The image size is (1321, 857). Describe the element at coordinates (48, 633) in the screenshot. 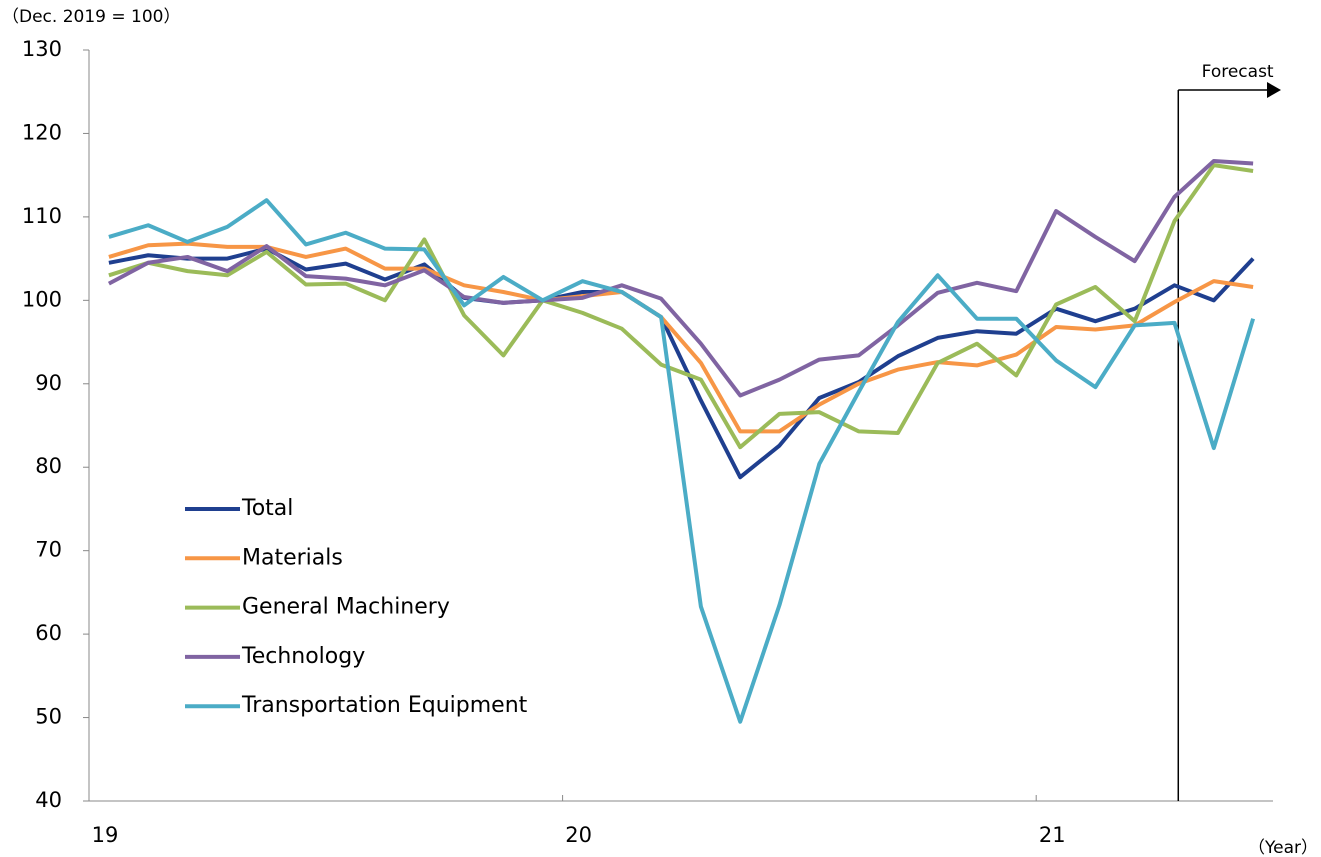

I see `y-tick-label: 60` at that location.